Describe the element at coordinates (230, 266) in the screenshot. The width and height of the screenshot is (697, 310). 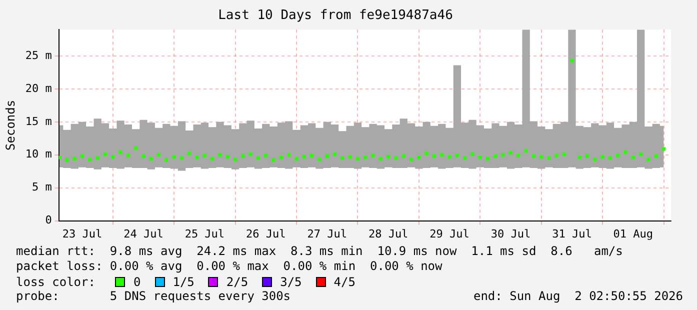
I see `text: packet loss: 0.00 % avg 0.00 % max 0.00 % min 0.00 % now` at that location.